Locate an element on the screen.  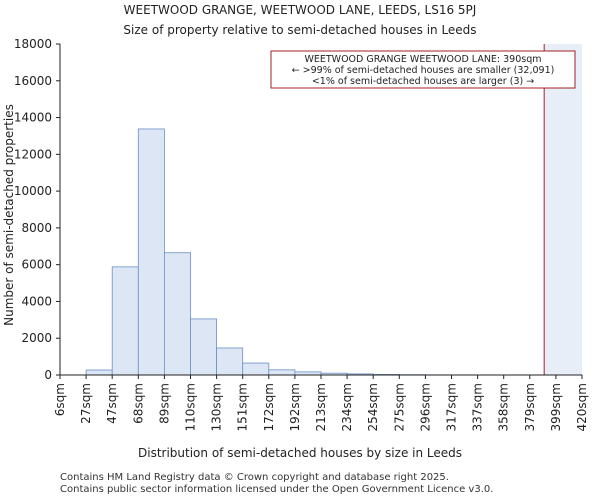
annotation-border is located at coordinates (423, 69).